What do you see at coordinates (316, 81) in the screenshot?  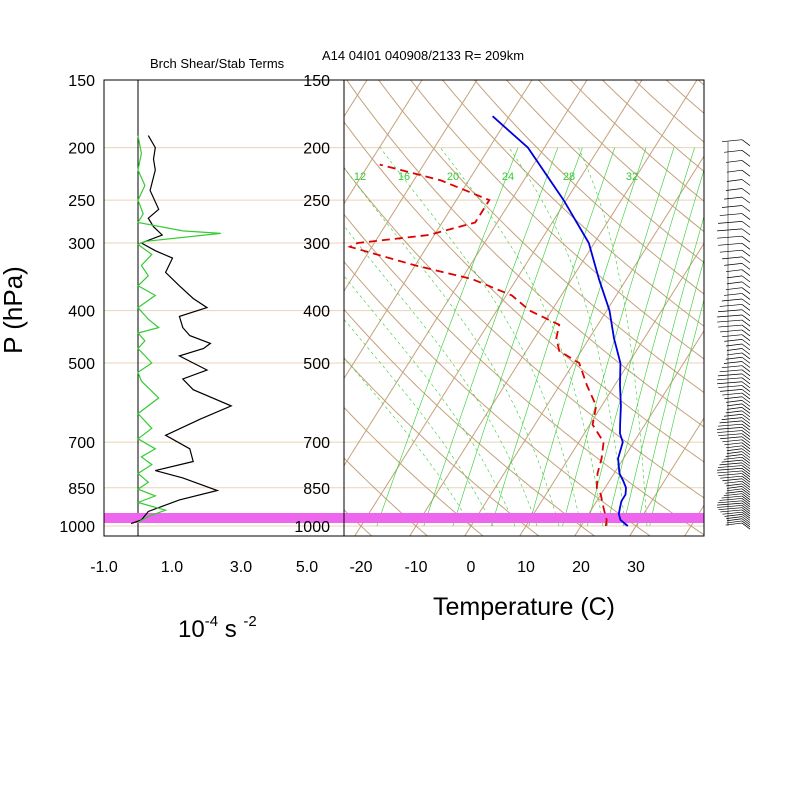 I see `pressure-tick-right: 150` at bounding box center [316, 81].